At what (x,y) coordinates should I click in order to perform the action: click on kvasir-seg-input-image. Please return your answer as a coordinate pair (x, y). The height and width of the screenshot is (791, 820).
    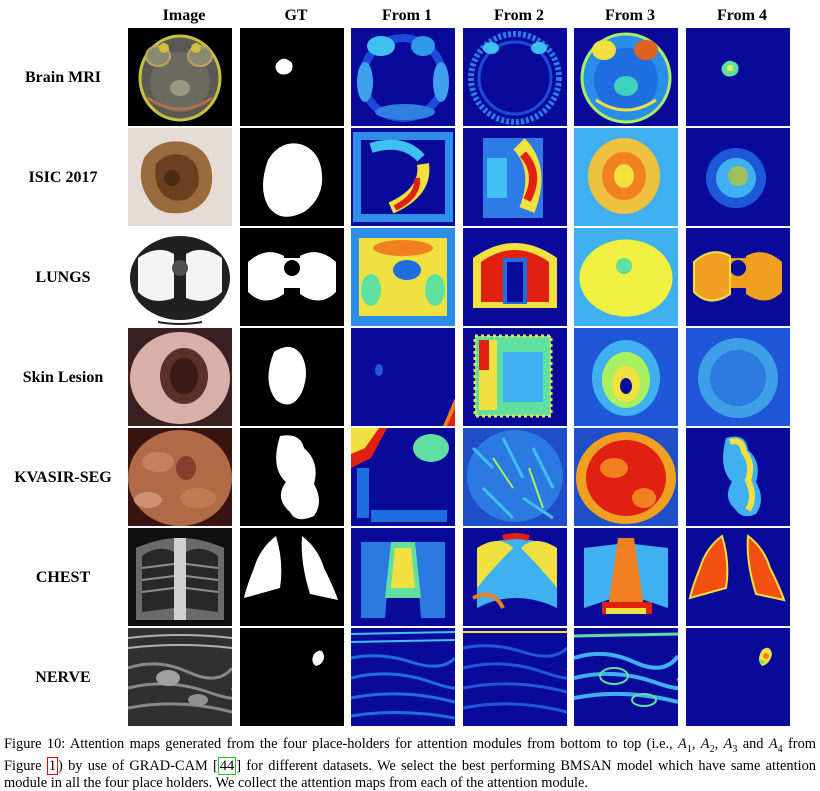
    Looking at the image, I should click on (180, 477).